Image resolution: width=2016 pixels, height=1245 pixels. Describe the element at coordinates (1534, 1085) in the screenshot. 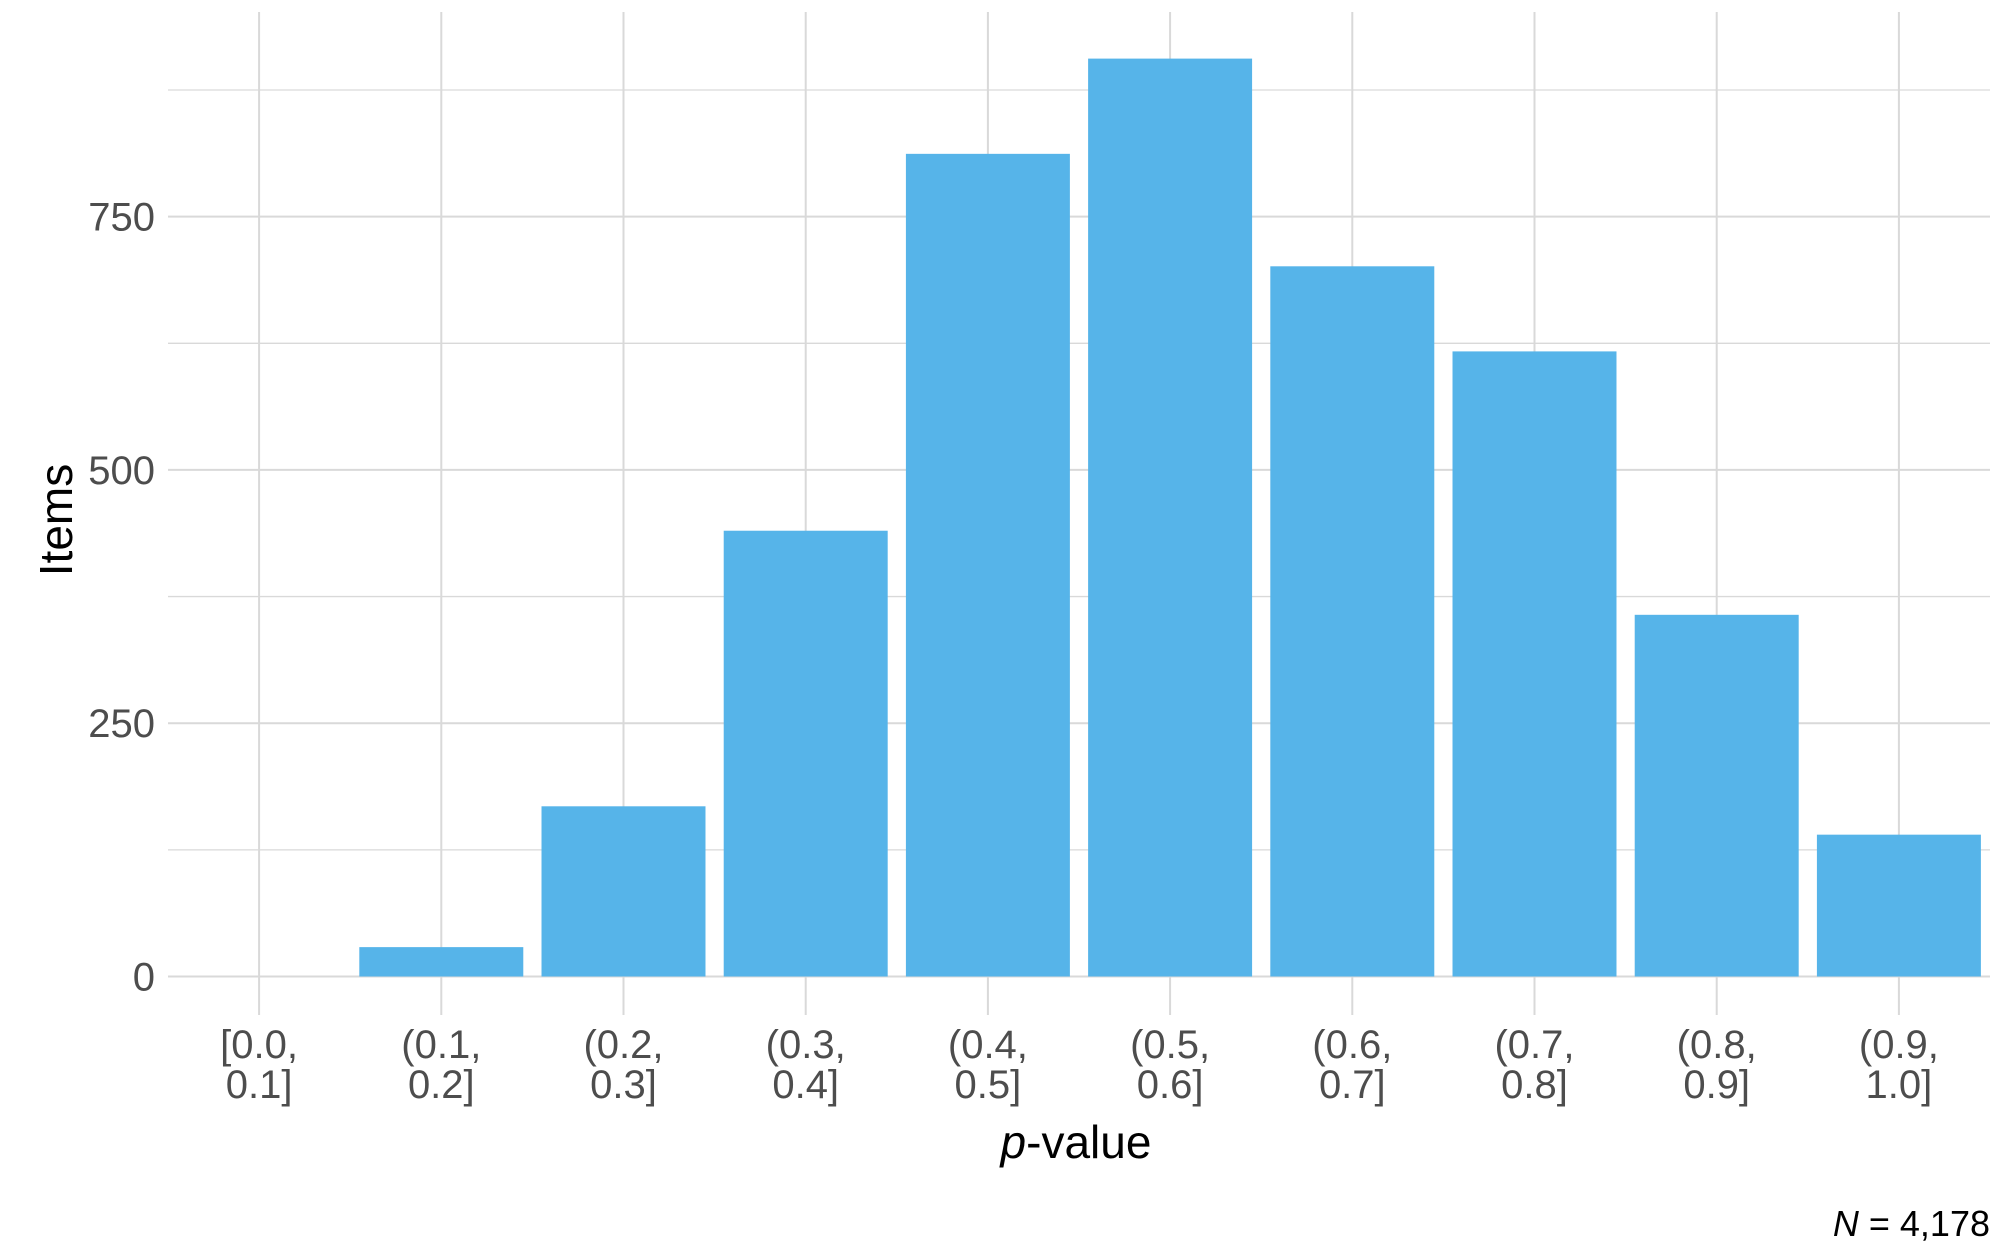

I see `x-tick-label-line: 0.8]` at that location.